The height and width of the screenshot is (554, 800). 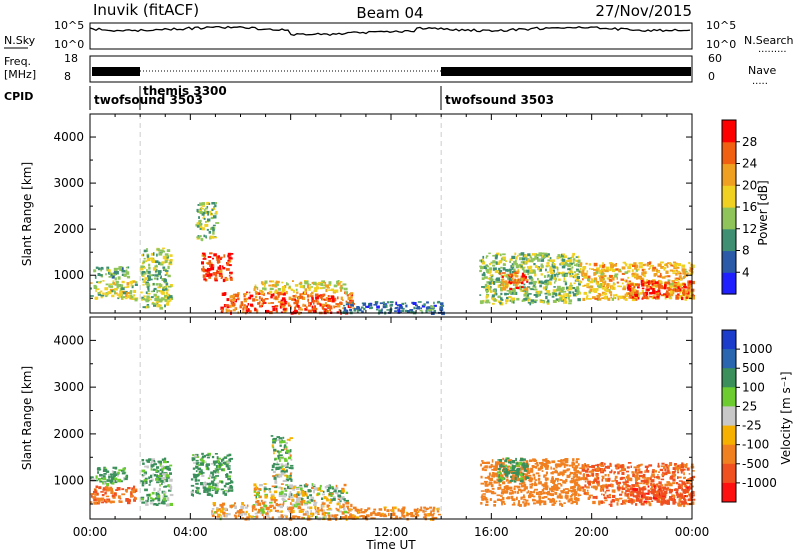 I want to click on noise-left-tick-top: 10^5, so click(x=69, y=25).